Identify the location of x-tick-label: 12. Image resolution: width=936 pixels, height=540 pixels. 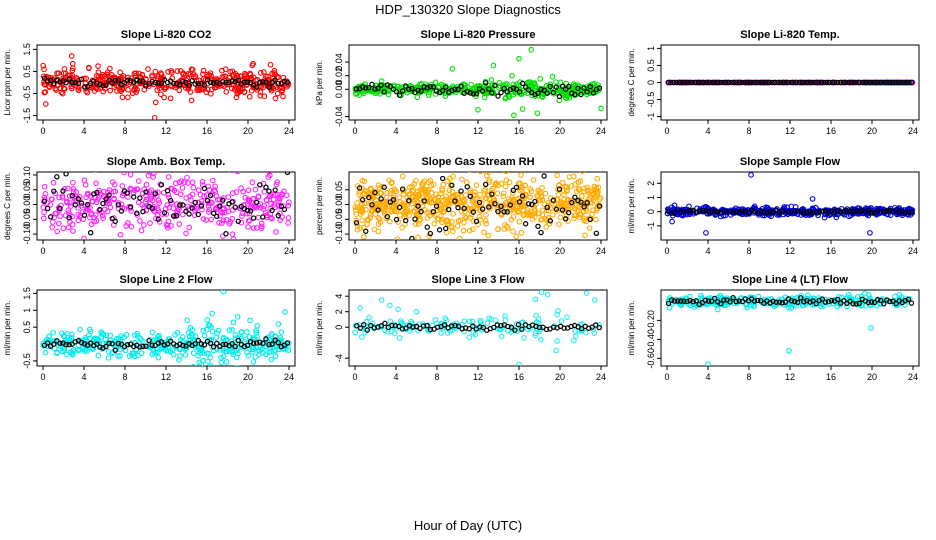
(790, 377).